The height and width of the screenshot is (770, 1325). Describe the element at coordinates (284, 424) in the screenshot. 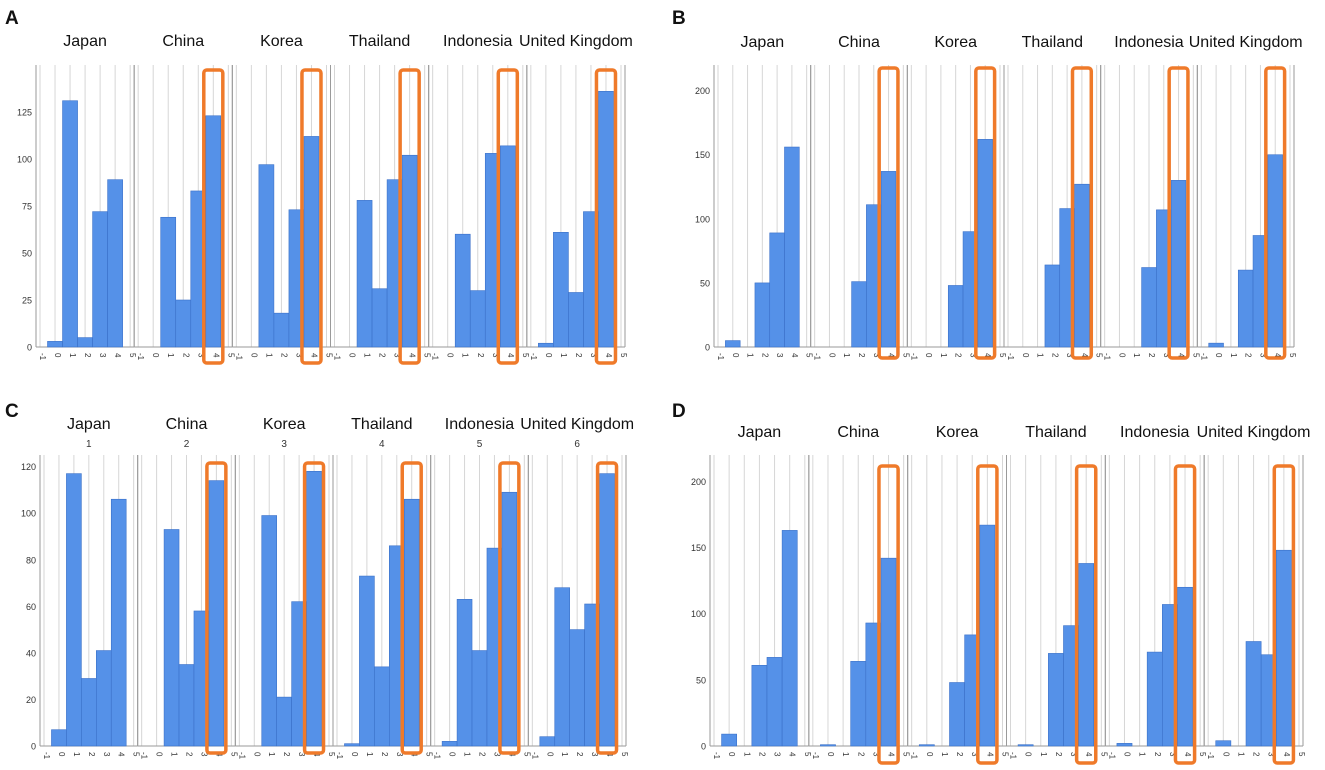

I see `facet-title: Korea` at that location.